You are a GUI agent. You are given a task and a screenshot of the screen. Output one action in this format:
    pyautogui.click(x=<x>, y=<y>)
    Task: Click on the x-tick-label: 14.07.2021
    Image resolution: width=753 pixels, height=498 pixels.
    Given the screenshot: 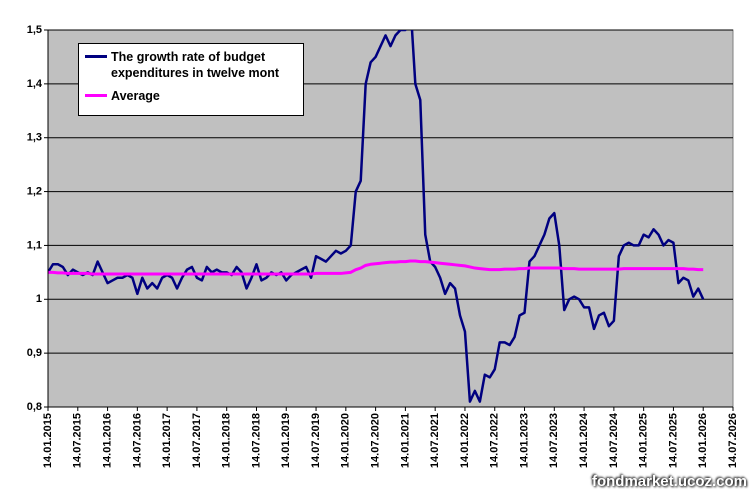 What is the action you would take?
    pyautogui.click(x=435, y=440)
    